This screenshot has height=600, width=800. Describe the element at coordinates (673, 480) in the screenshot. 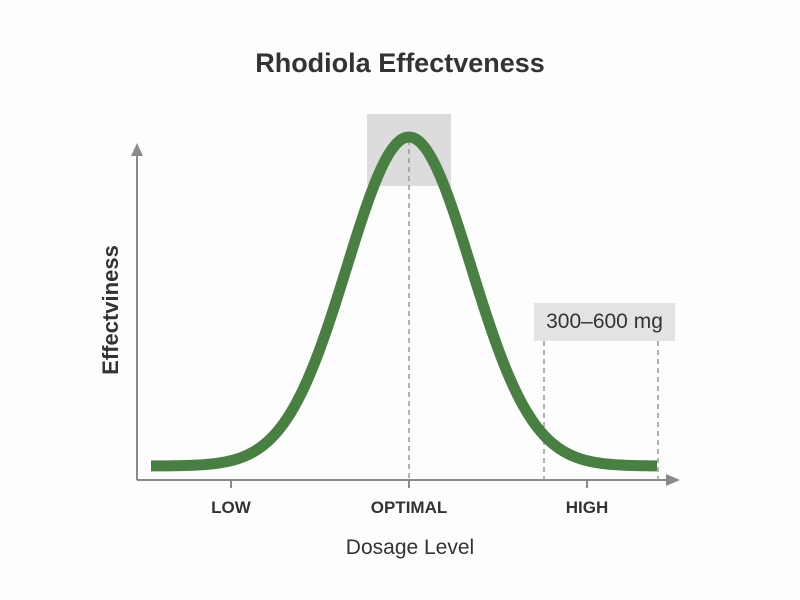

I see `x-axis-arrow-icon` at that location.